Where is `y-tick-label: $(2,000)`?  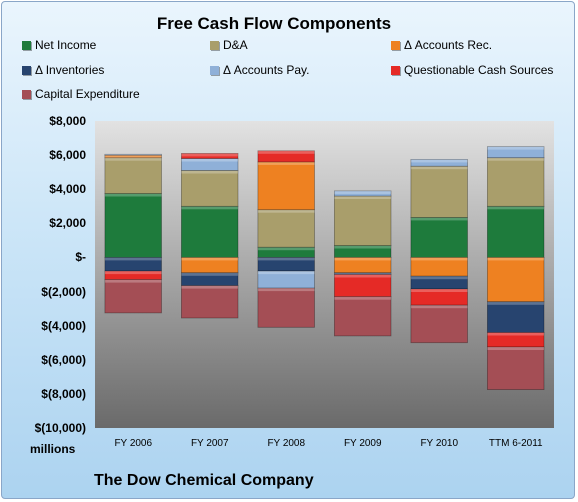
y-tick-label: $(2,000) is located at coordinates (63, 291).